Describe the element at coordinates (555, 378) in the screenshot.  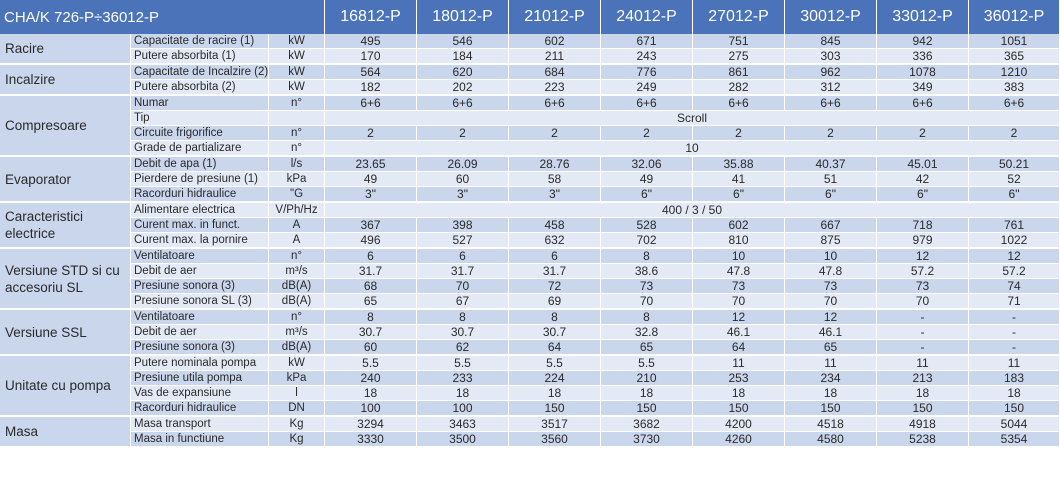
I see `value-cell: 224` at that location.